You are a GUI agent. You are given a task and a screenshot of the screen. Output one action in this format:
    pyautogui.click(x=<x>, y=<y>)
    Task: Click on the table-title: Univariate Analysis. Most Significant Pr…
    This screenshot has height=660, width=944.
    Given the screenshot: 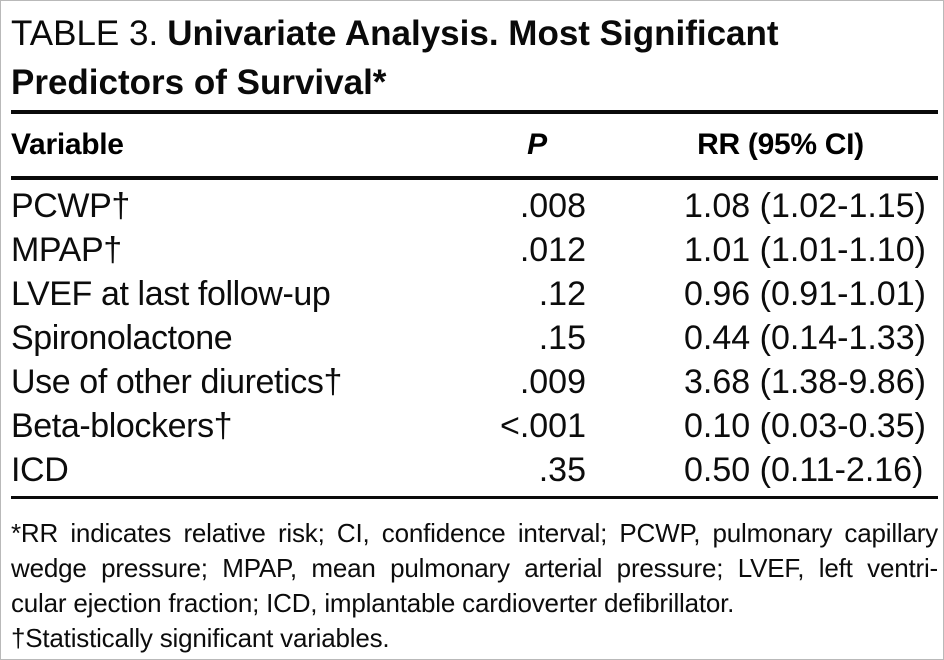 What is the action you would take?
    pyautogui.click(x=395, y=58)
    